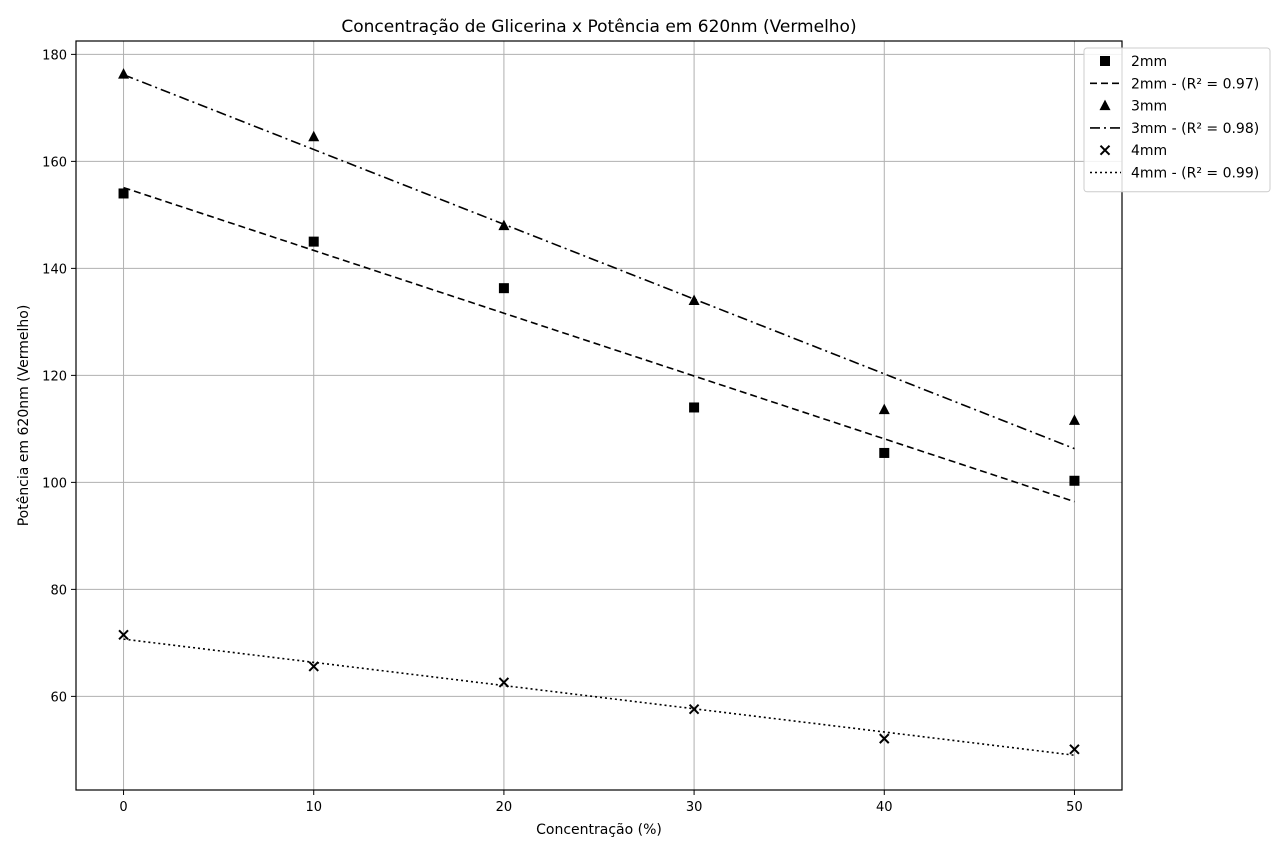  What do you see at coordinates (123, 807) in the screenshot?
I see `x-tick-label: 0` at bounding box center [123, 807].